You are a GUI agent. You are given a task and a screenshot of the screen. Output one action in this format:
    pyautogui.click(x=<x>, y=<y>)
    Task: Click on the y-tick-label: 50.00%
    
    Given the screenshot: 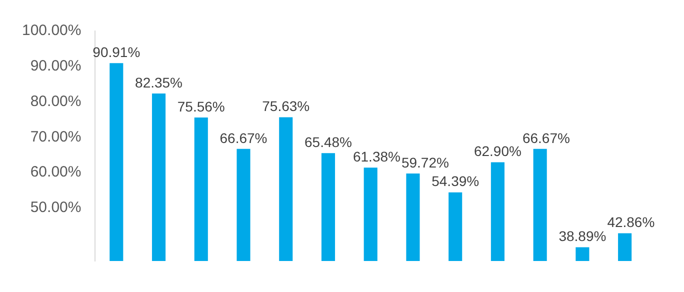 What is the action you would take?
    pyautogui.click(x=56, y=207)
    